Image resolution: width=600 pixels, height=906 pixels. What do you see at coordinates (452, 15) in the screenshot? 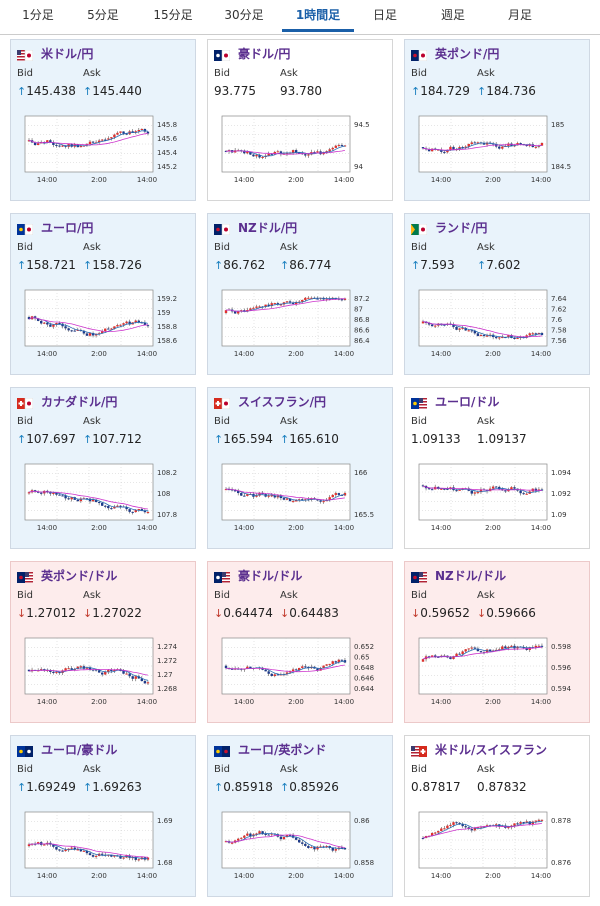
I see `tab-6: 週足` at bounding box center [452, 15].